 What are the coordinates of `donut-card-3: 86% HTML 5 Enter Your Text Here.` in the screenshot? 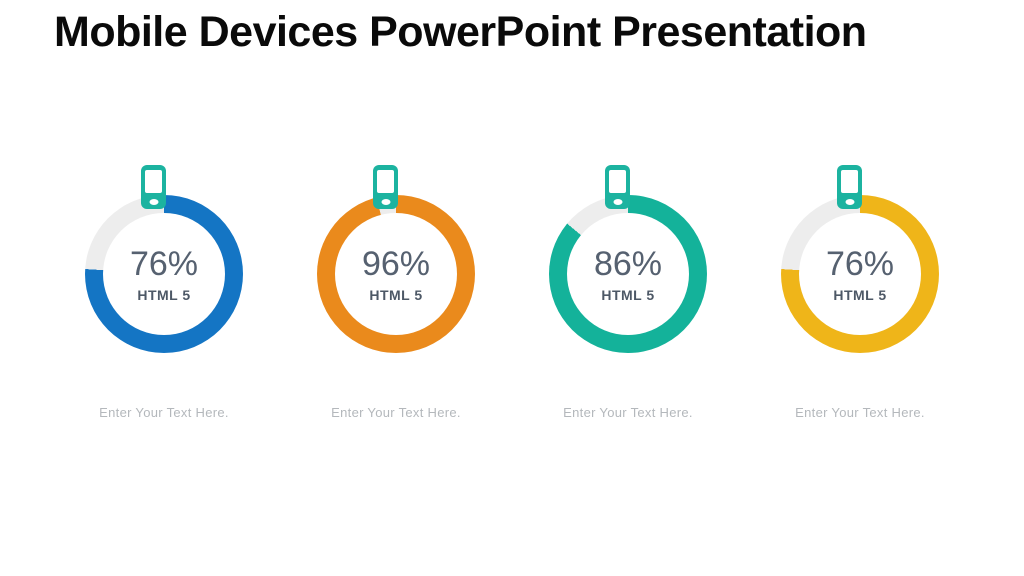 It's located at (628, 292).